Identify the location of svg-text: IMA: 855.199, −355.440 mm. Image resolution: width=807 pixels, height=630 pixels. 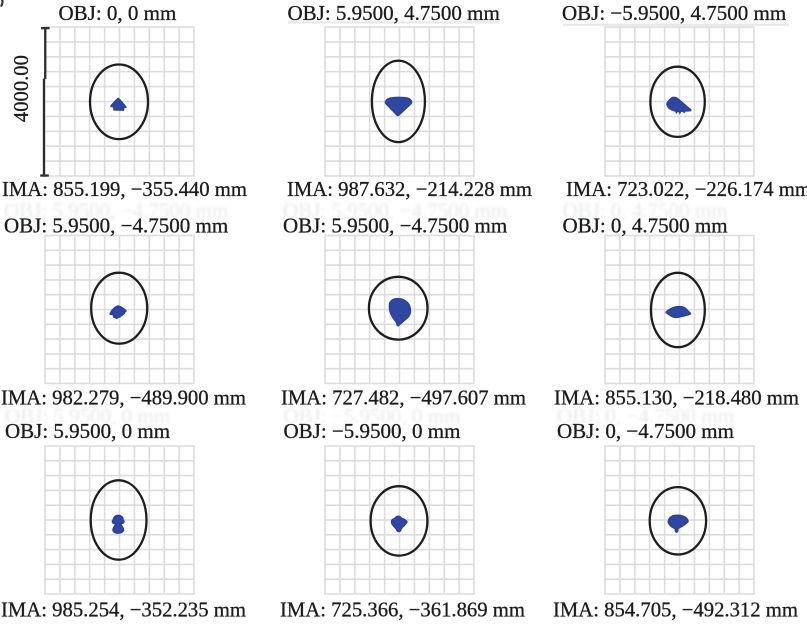
(124, 190).